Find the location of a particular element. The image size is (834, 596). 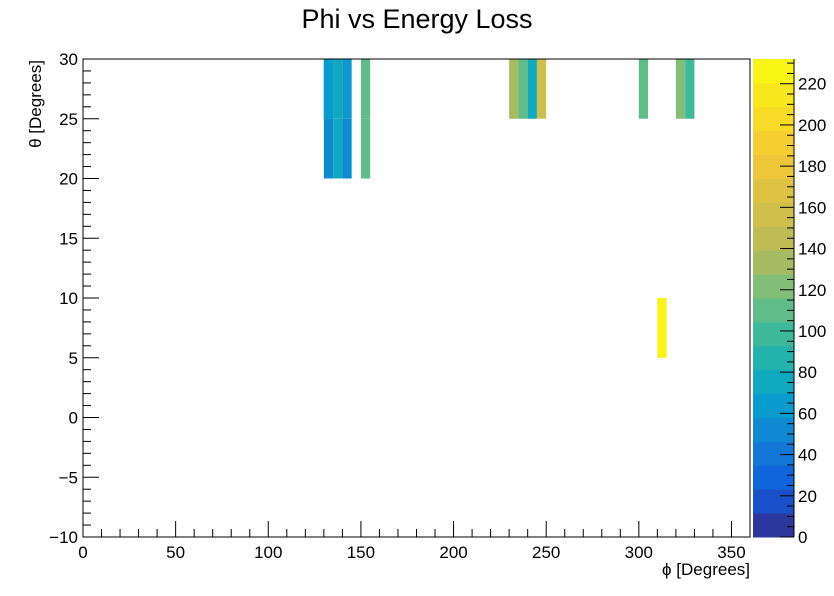

colorbar-tick-label: 20 is located at coordinates (807, 496).